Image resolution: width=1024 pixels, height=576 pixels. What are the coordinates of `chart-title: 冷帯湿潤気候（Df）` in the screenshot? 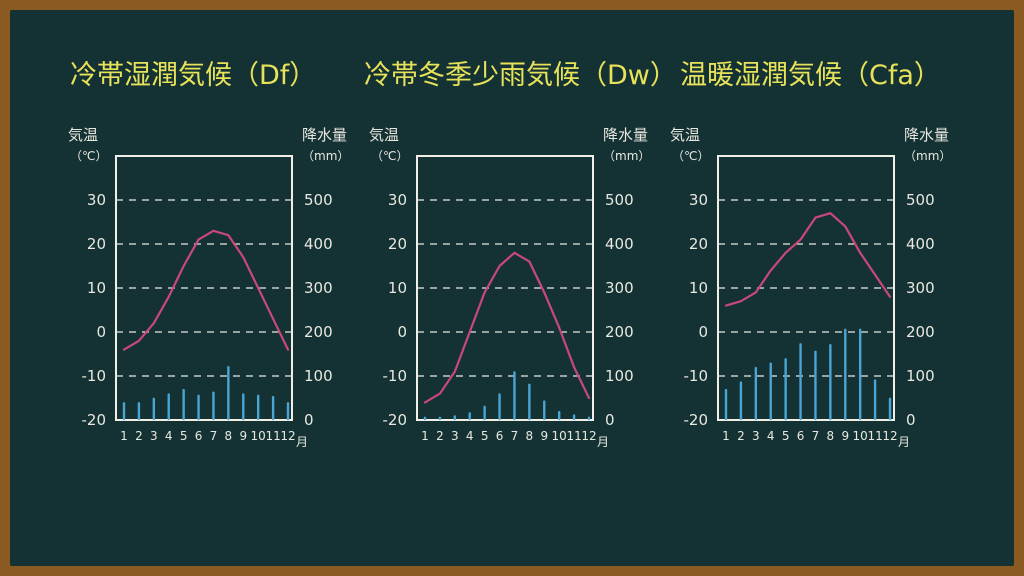 It's located at (193, 75).